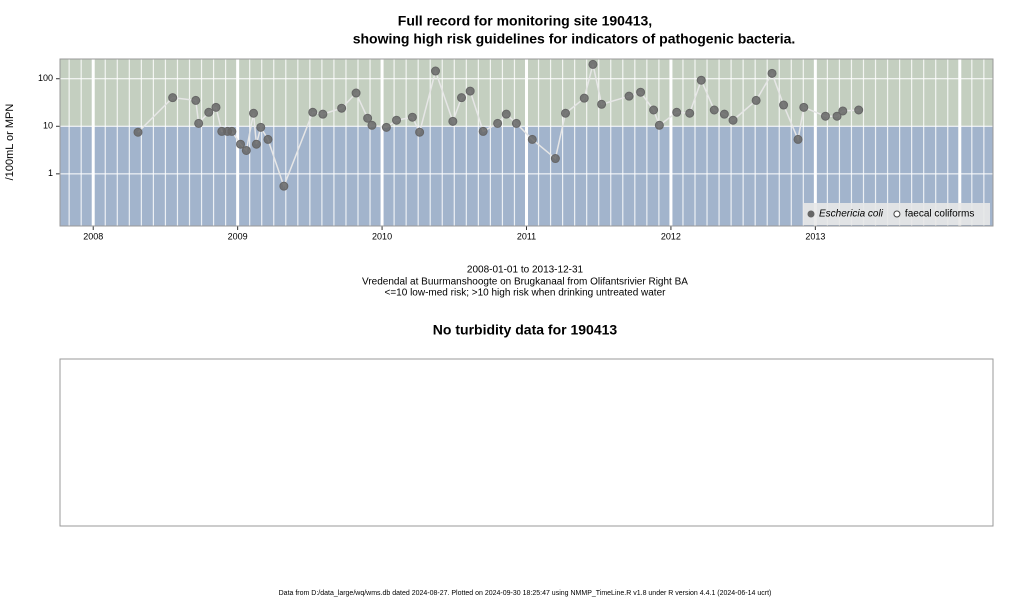 The image size is (1024, 600). Describe the element at coordinates (851, 214) in the screenshot. I see `legend-label: Eschericia coli` at that location.